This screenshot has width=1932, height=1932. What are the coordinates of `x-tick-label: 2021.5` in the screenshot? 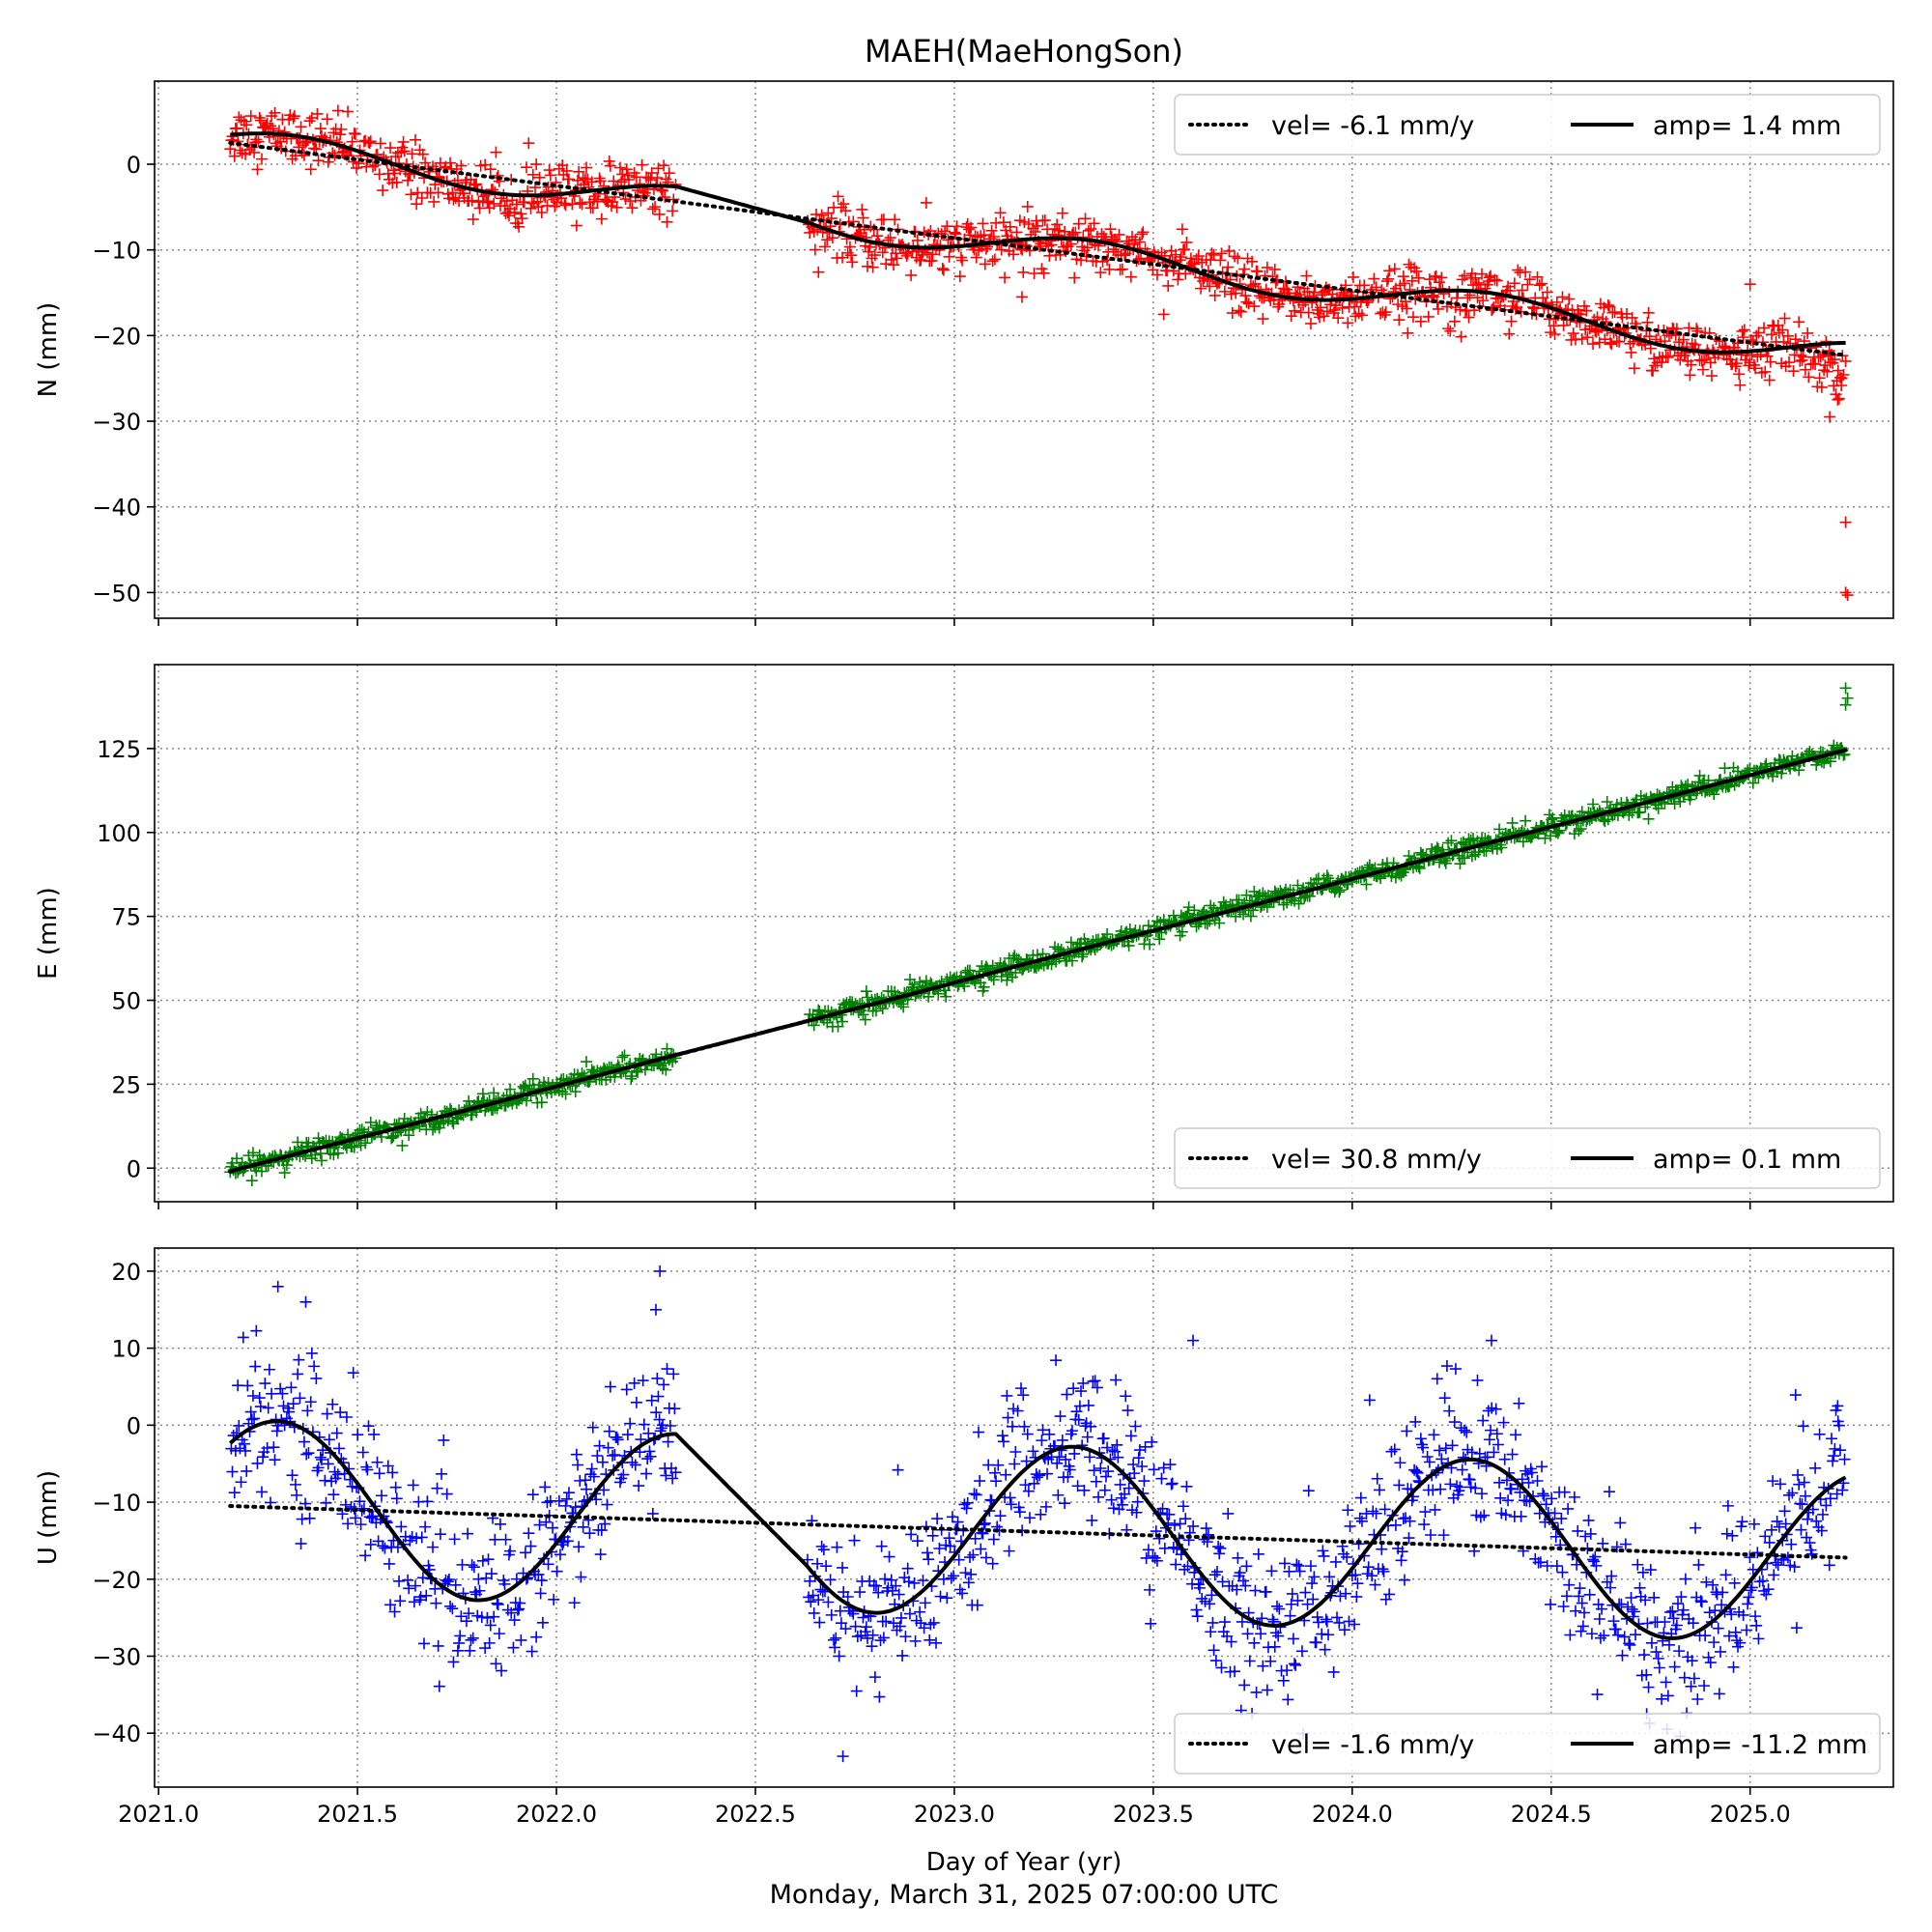 It's located at (357, 1814).